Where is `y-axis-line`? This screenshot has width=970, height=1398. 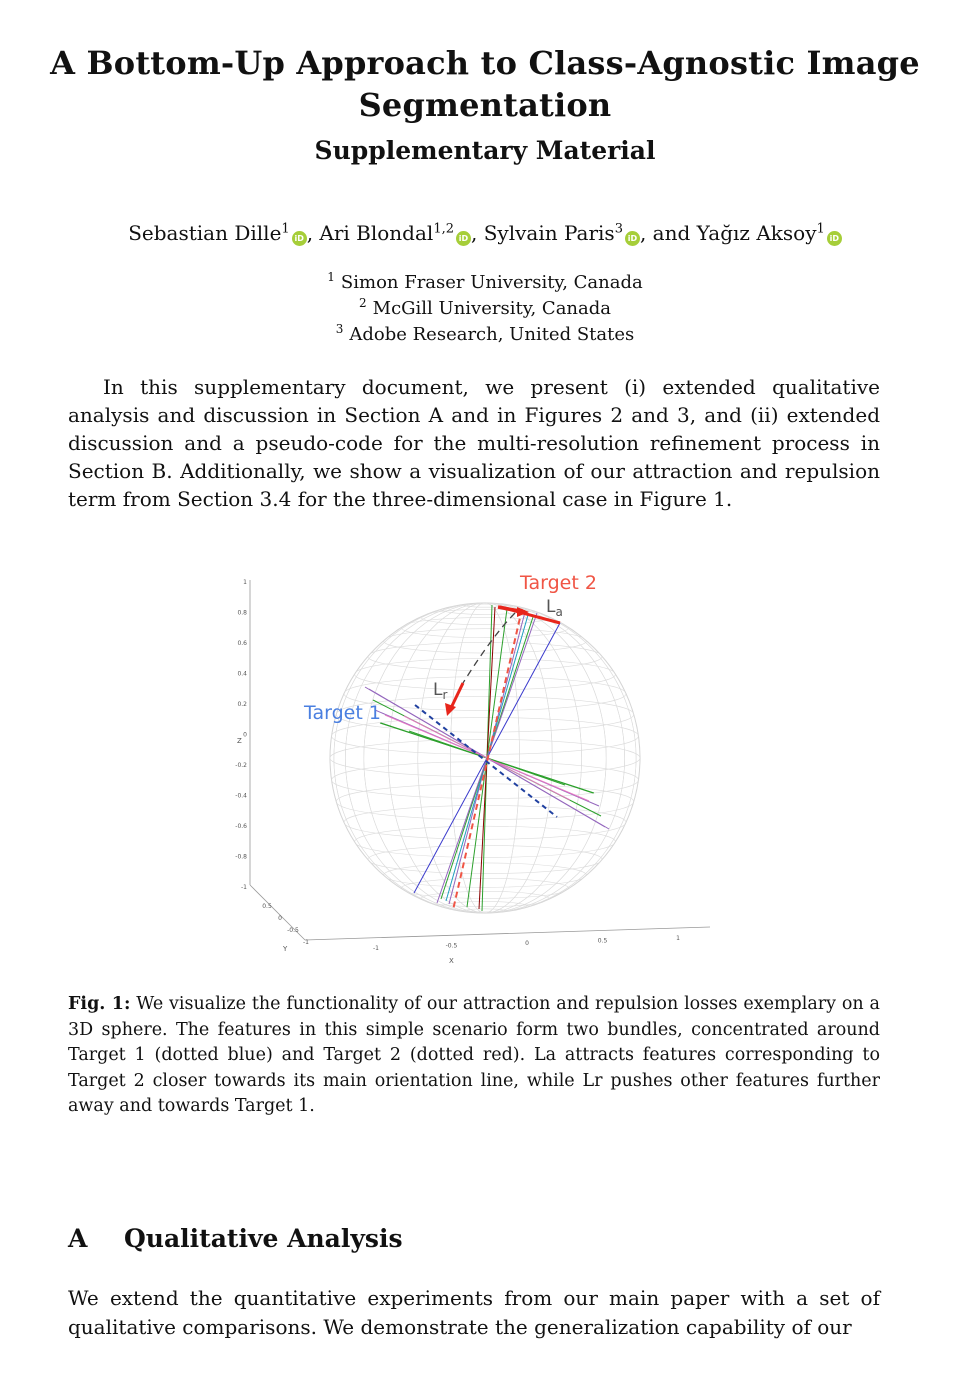 y-axis-line is located at coordinates (277, 912).